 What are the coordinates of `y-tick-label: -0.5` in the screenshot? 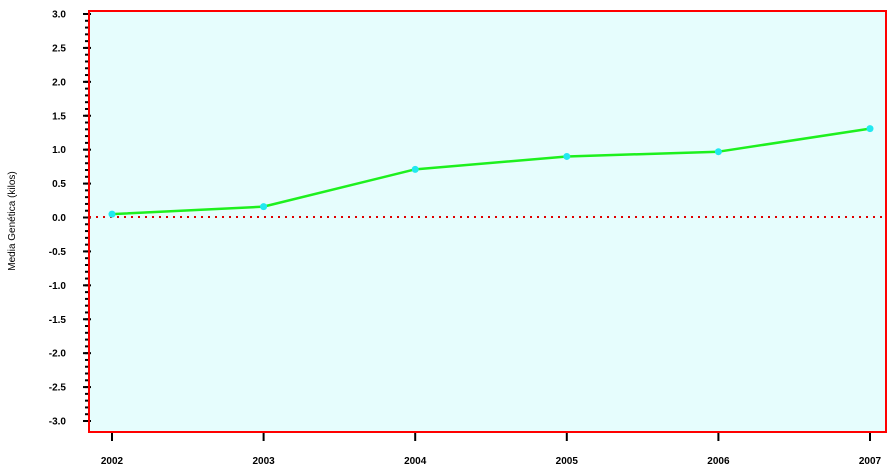 It's located at (58, 252).